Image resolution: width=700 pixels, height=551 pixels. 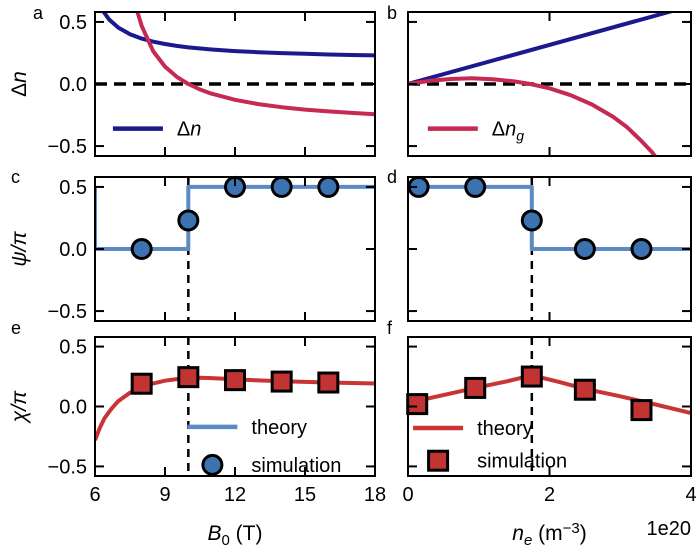 I want to click on x-tick-label: 18, so click(x=375, y=495).